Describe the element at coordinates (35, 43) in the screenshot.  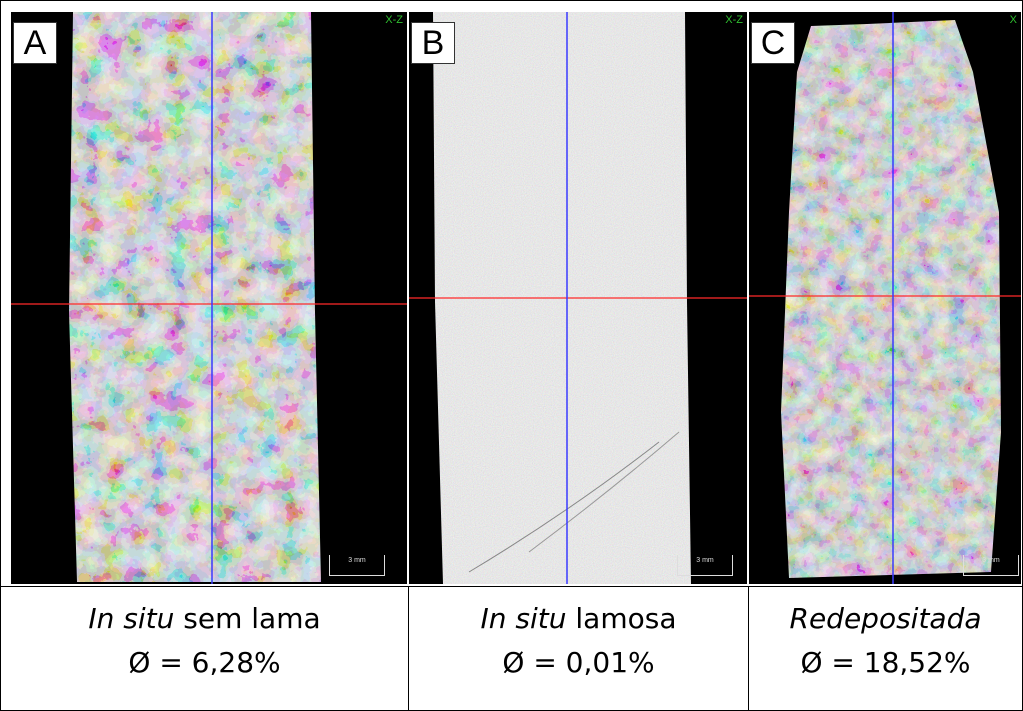
I see `panel-letter: A` at that location.